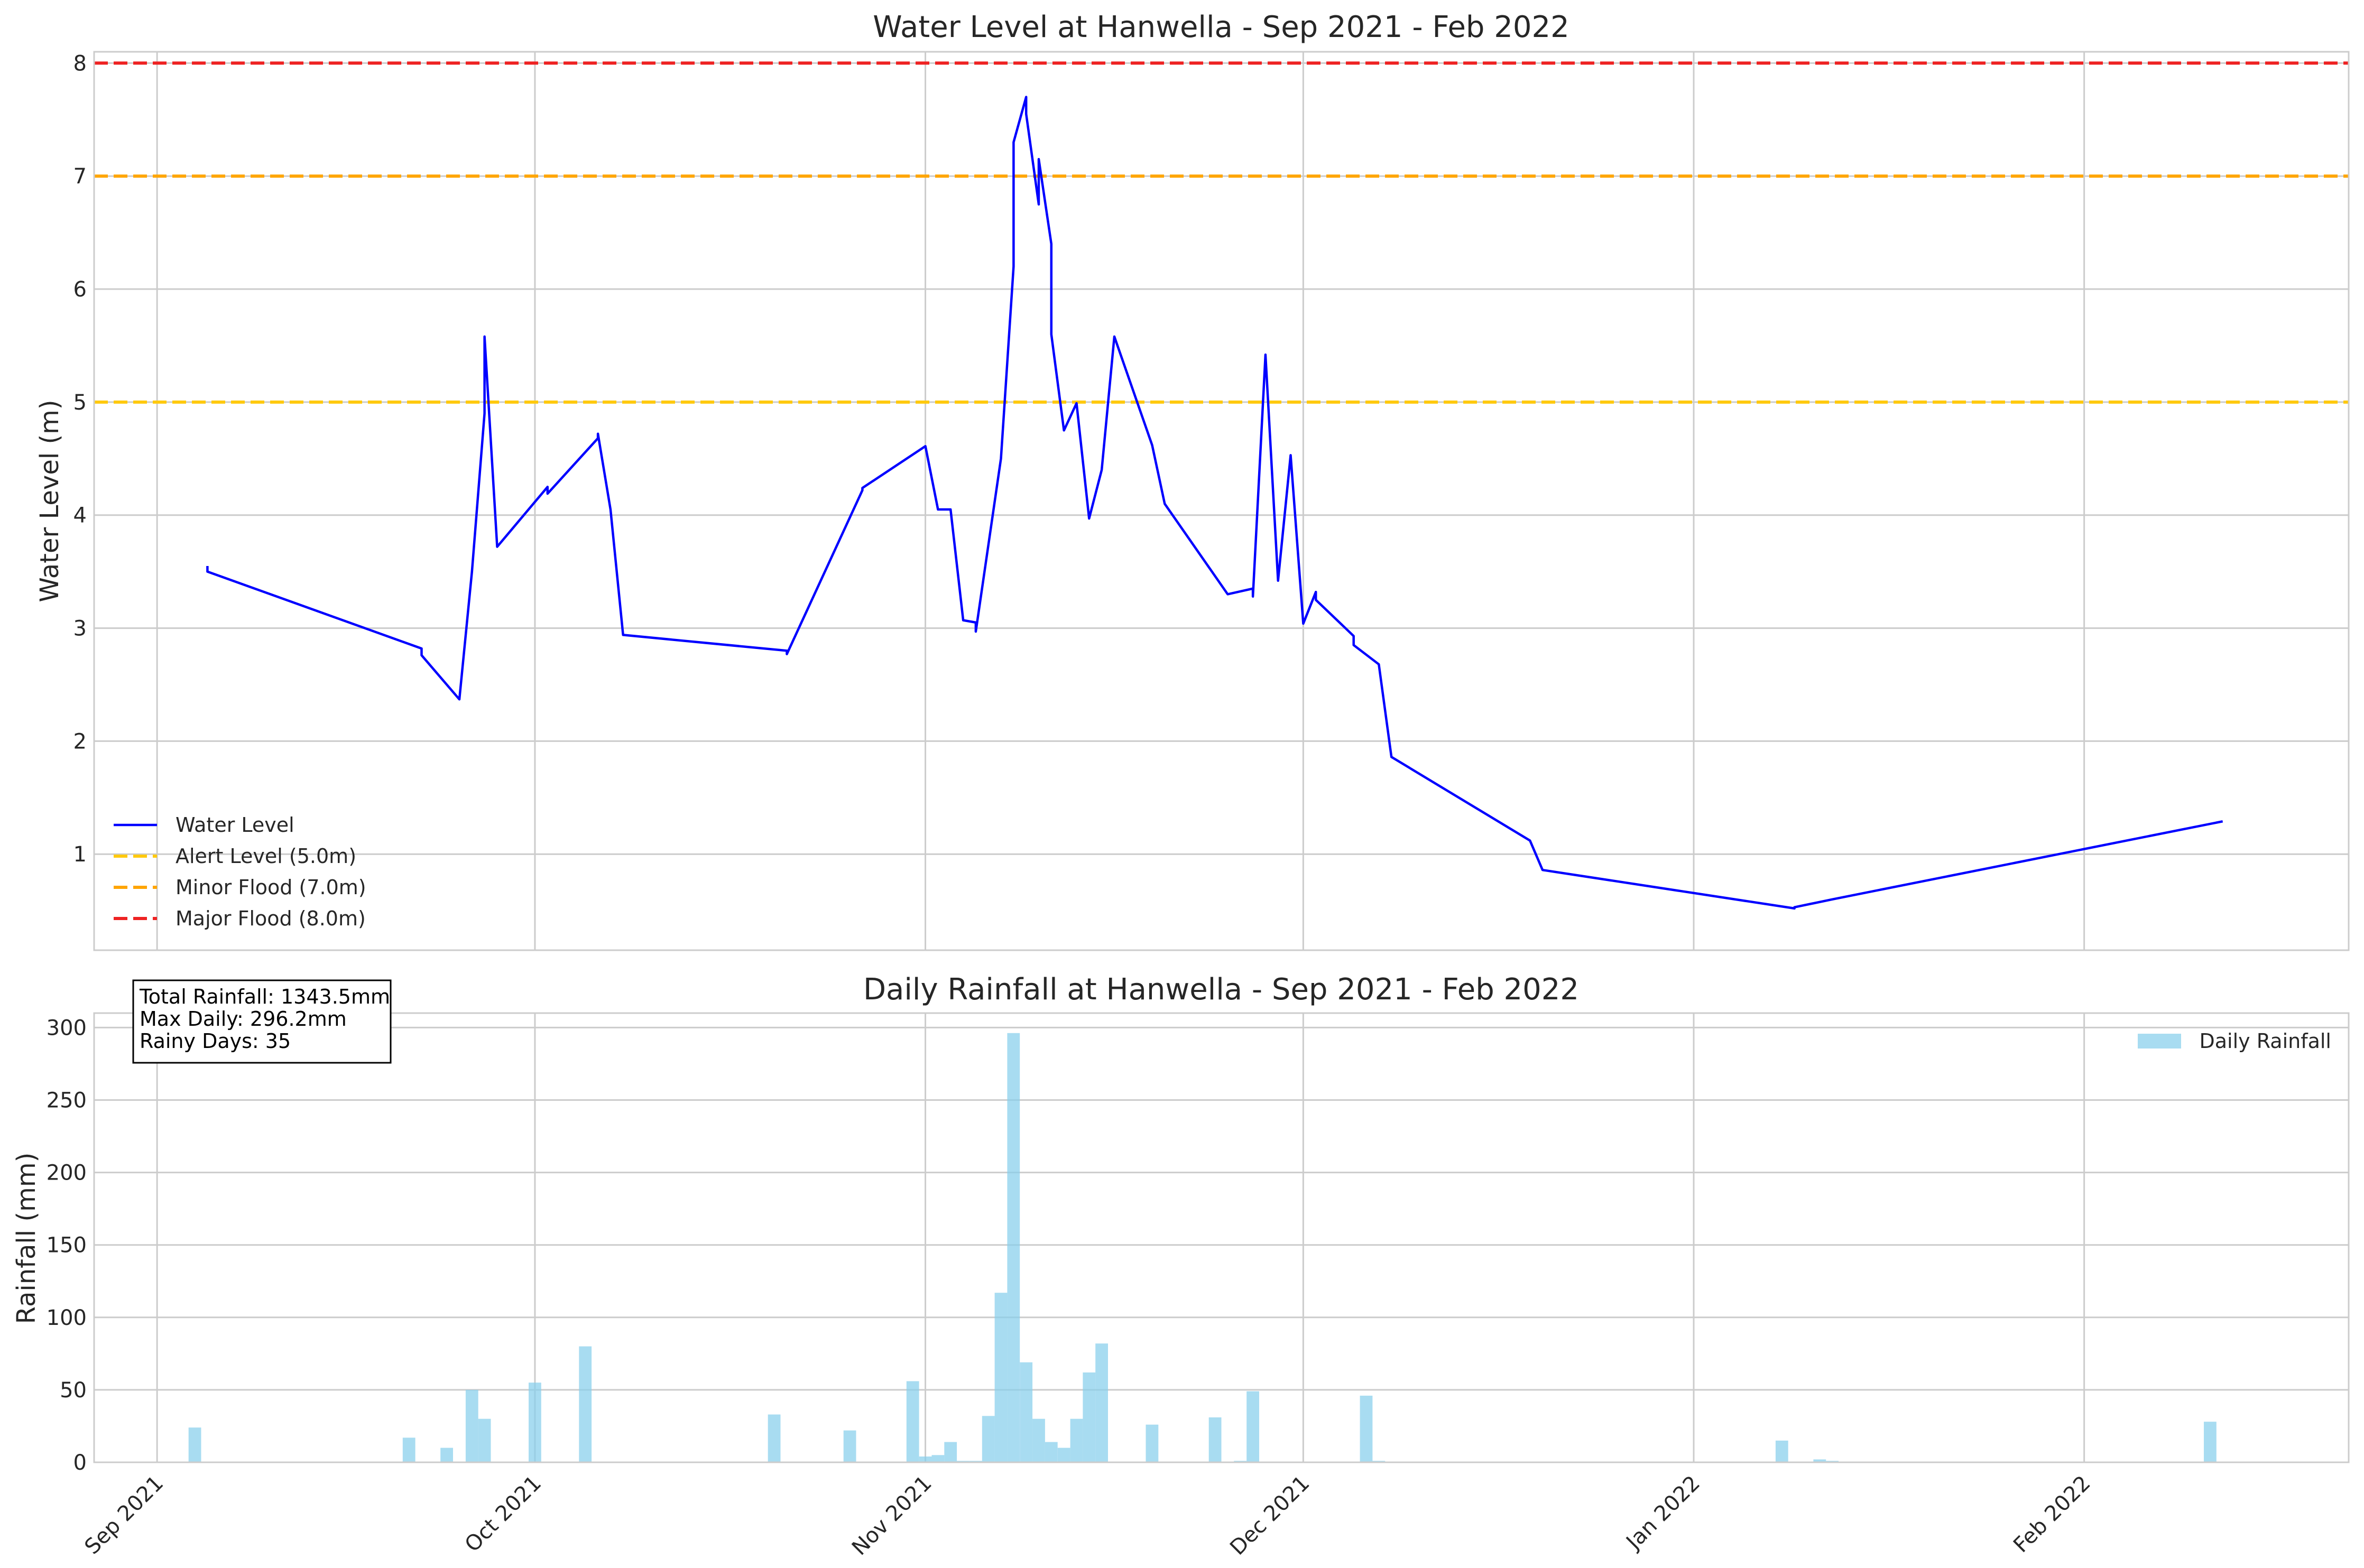  I want to click on legend-entry-1: Alert Level (5.0m), so click(266, 857).